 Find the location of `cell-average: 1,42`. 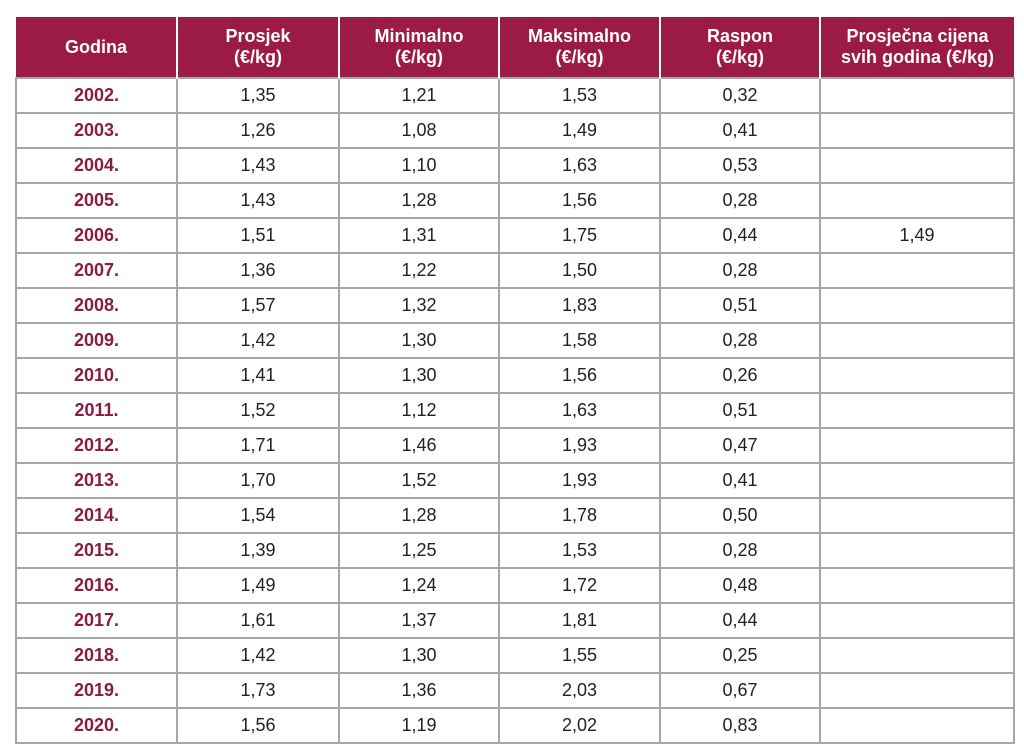

cell-average: 1,42 is located at coordinates (258, 655).